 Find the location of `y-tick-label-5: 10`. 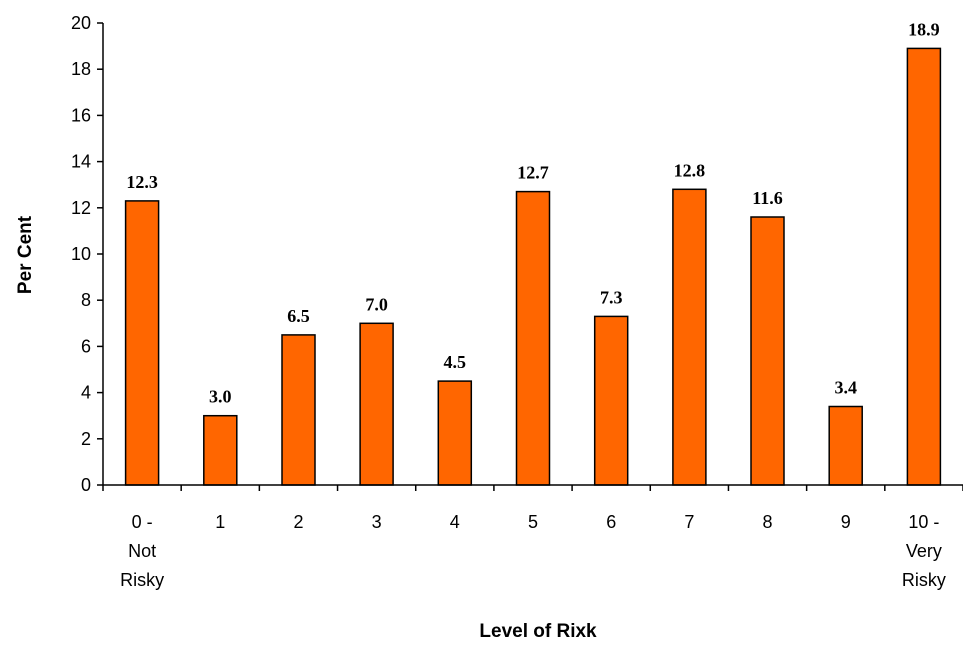

y-tick-label-5: 10 is located at coordinates (81, 254).